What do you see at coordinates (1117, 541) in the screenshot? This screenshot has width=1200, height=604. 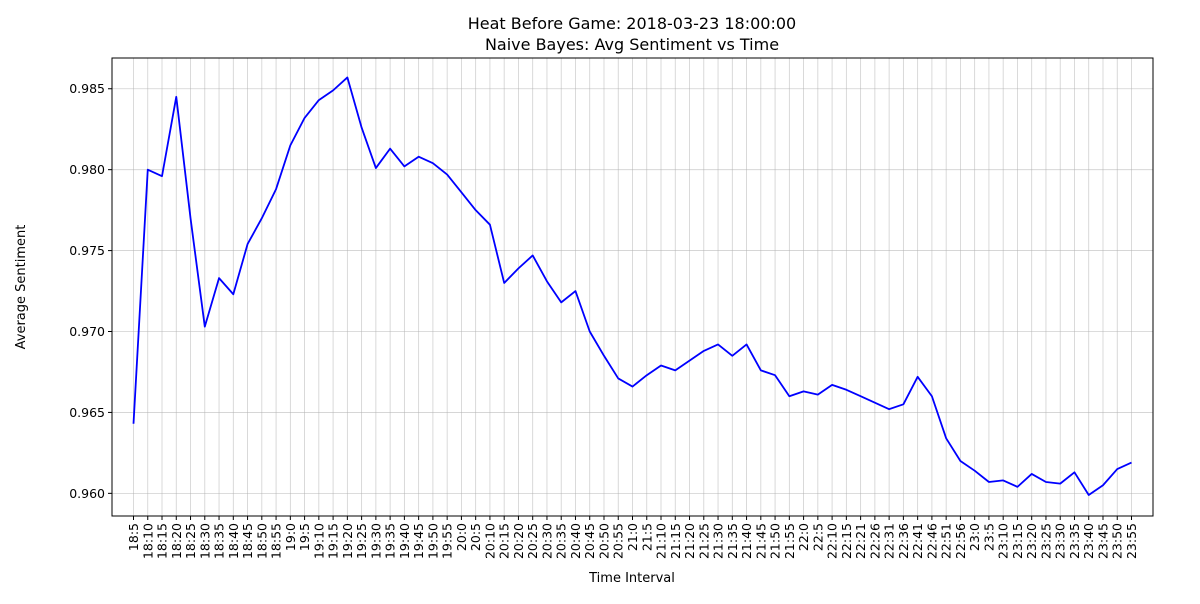 I see `x-tick-label: 23:50` at bounding box center [1117, 541].